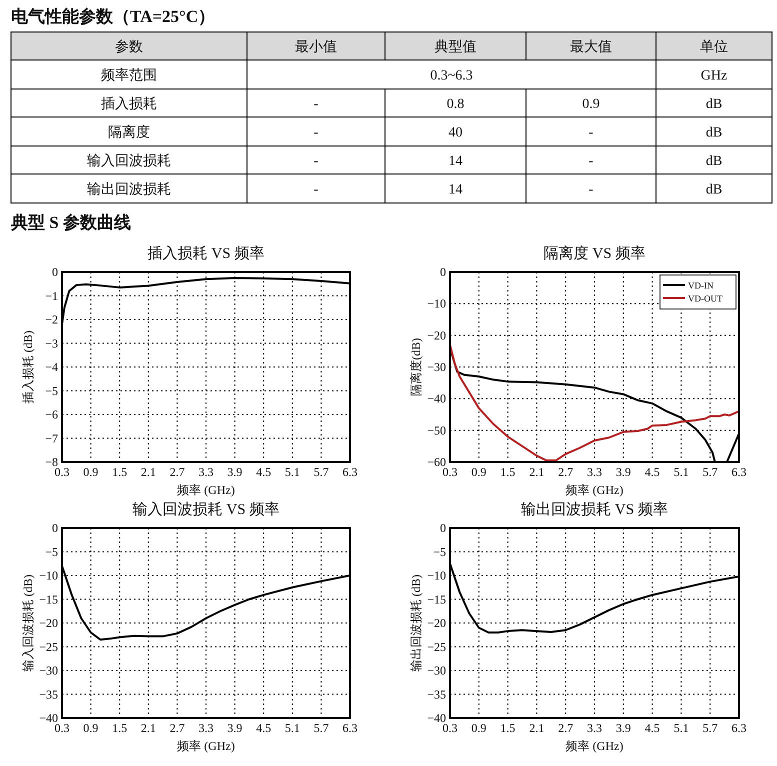  Describe the element at coordinates (51, 343) in the screenshot. I see `y-tick-label: −3` at that location.